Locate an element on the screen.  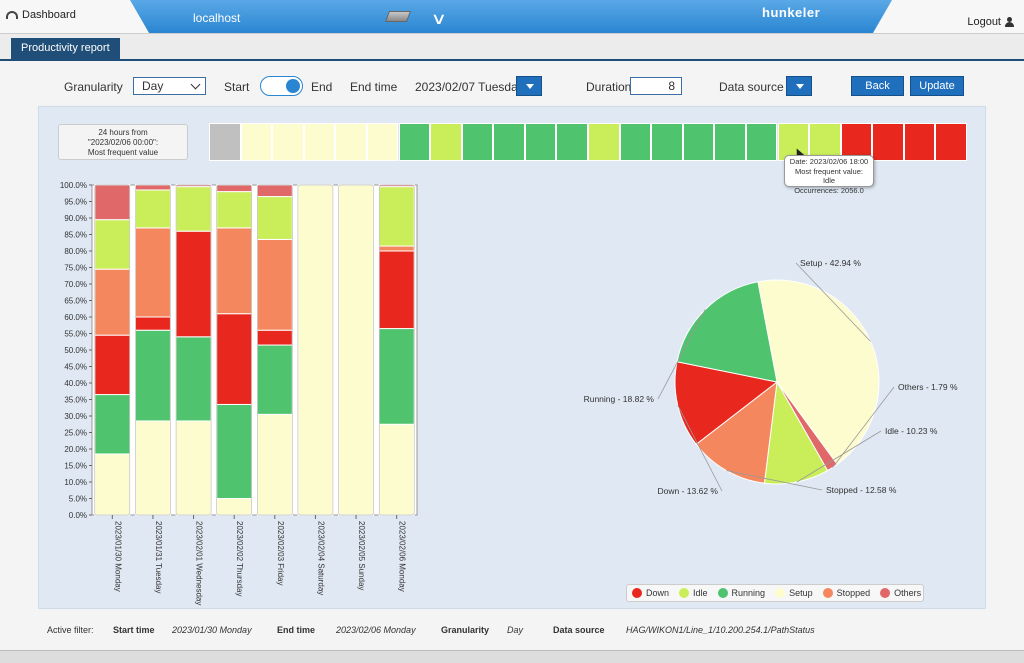
legend-item: Running is located at coordinates (741, 593).